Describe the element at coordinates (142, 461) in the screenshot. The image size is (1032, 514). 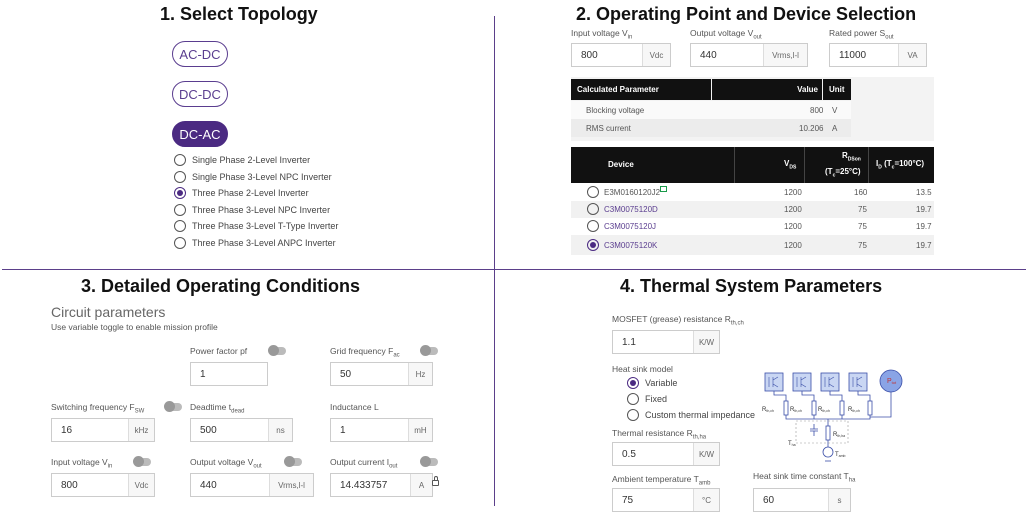
I see `input-voltage-toggle` at that location.